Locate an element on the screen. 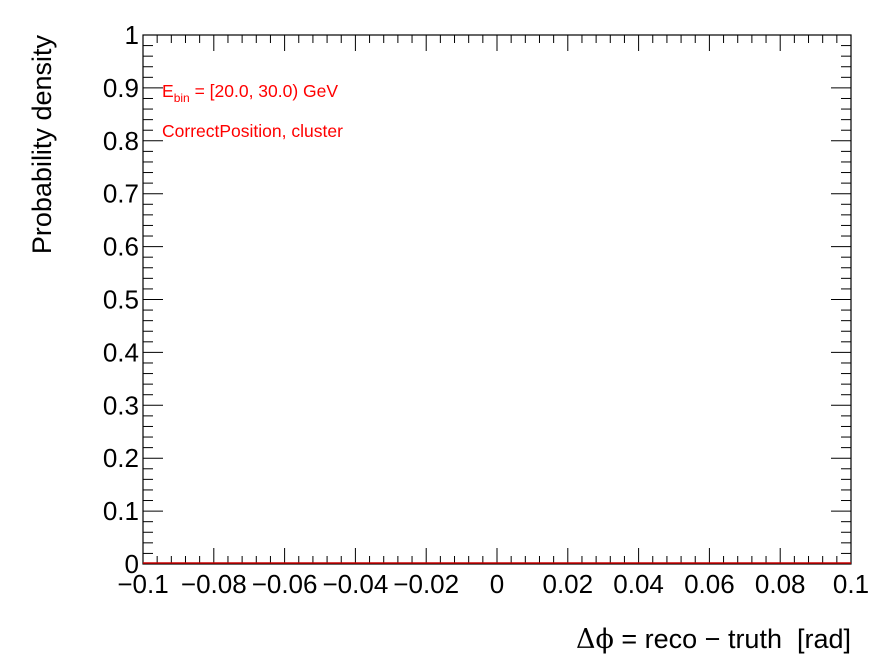 Image resolution: width=896 pixels, height=672 pixels. y-tick-label: 0.2 is located at coordinates (121, 458).